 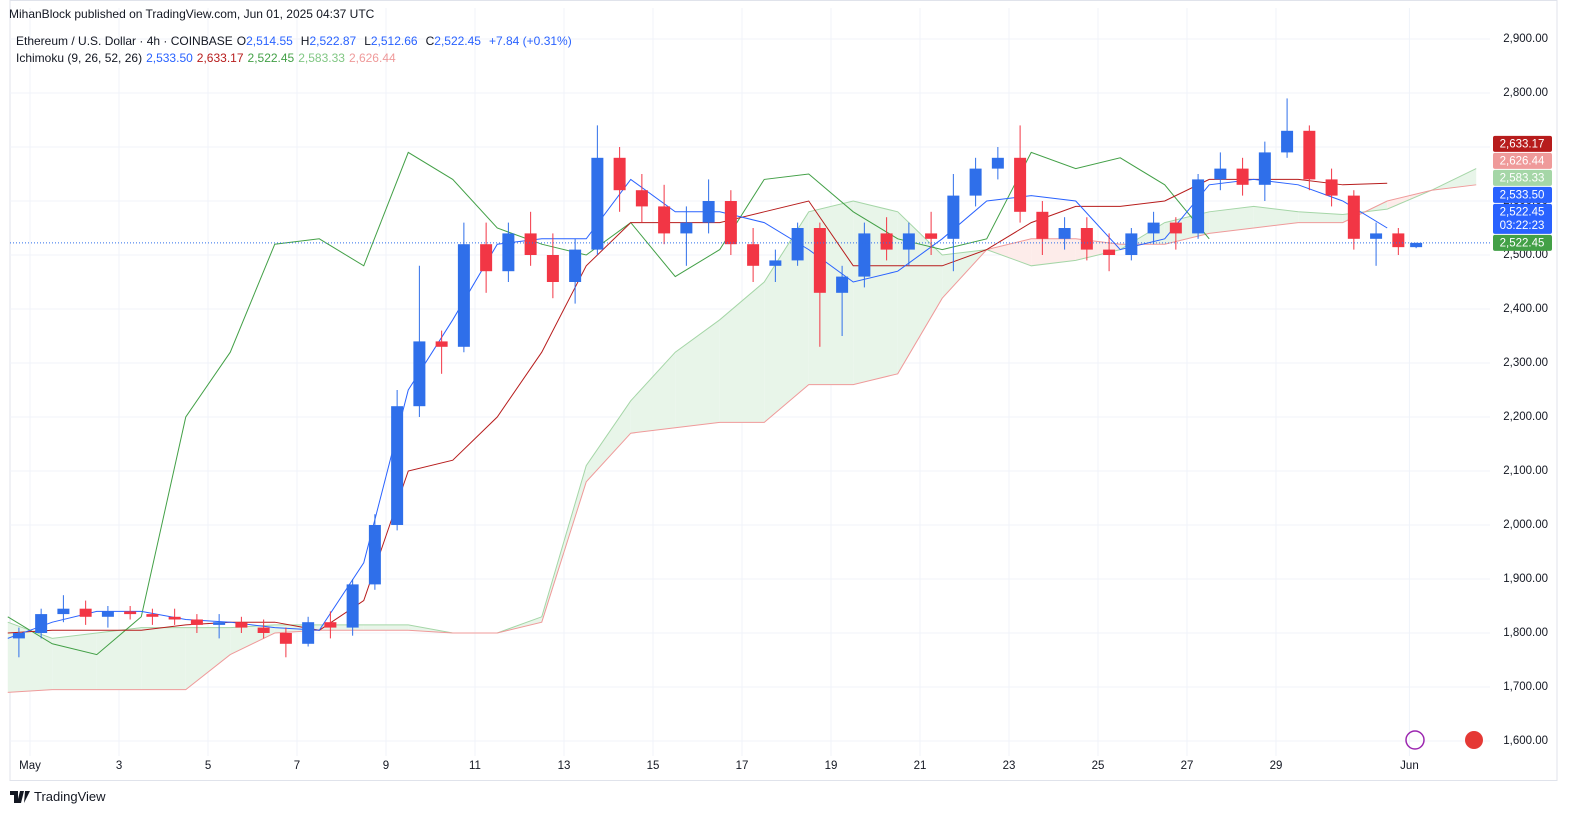 I want to click on x-tick-label: 25, so click(x=1098, y=766).